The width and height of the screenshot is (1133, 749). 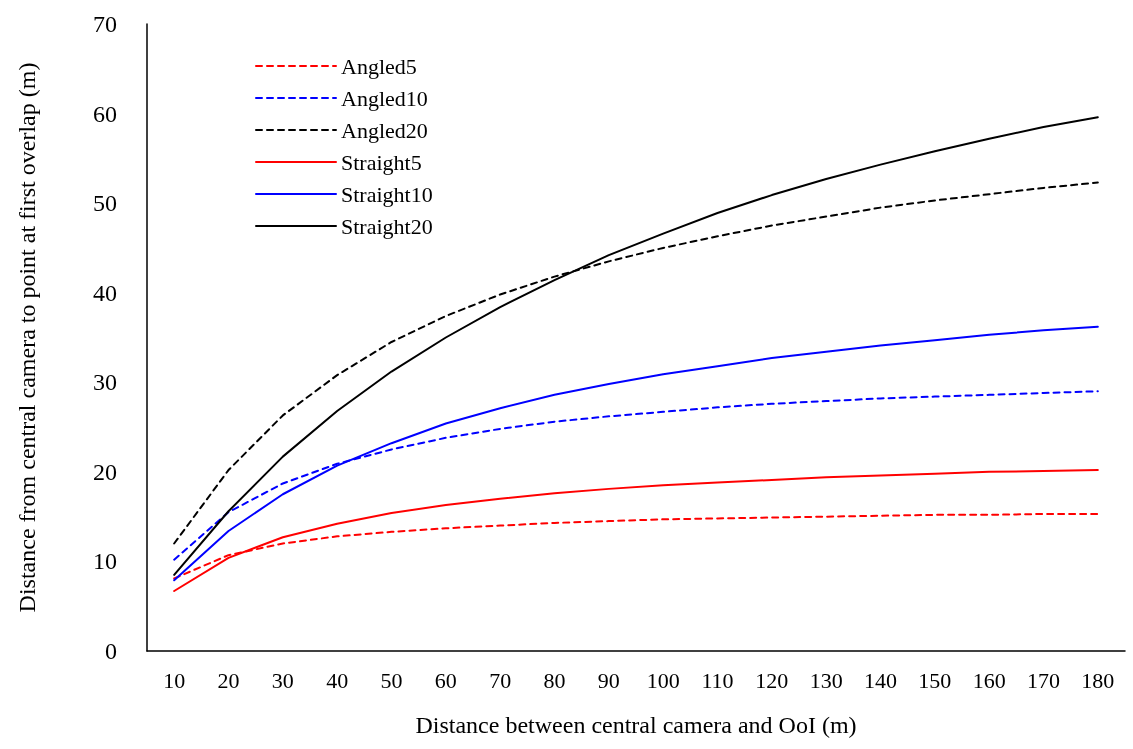 I want to click on legend-label: Angled10, so click(x=384, y=98).